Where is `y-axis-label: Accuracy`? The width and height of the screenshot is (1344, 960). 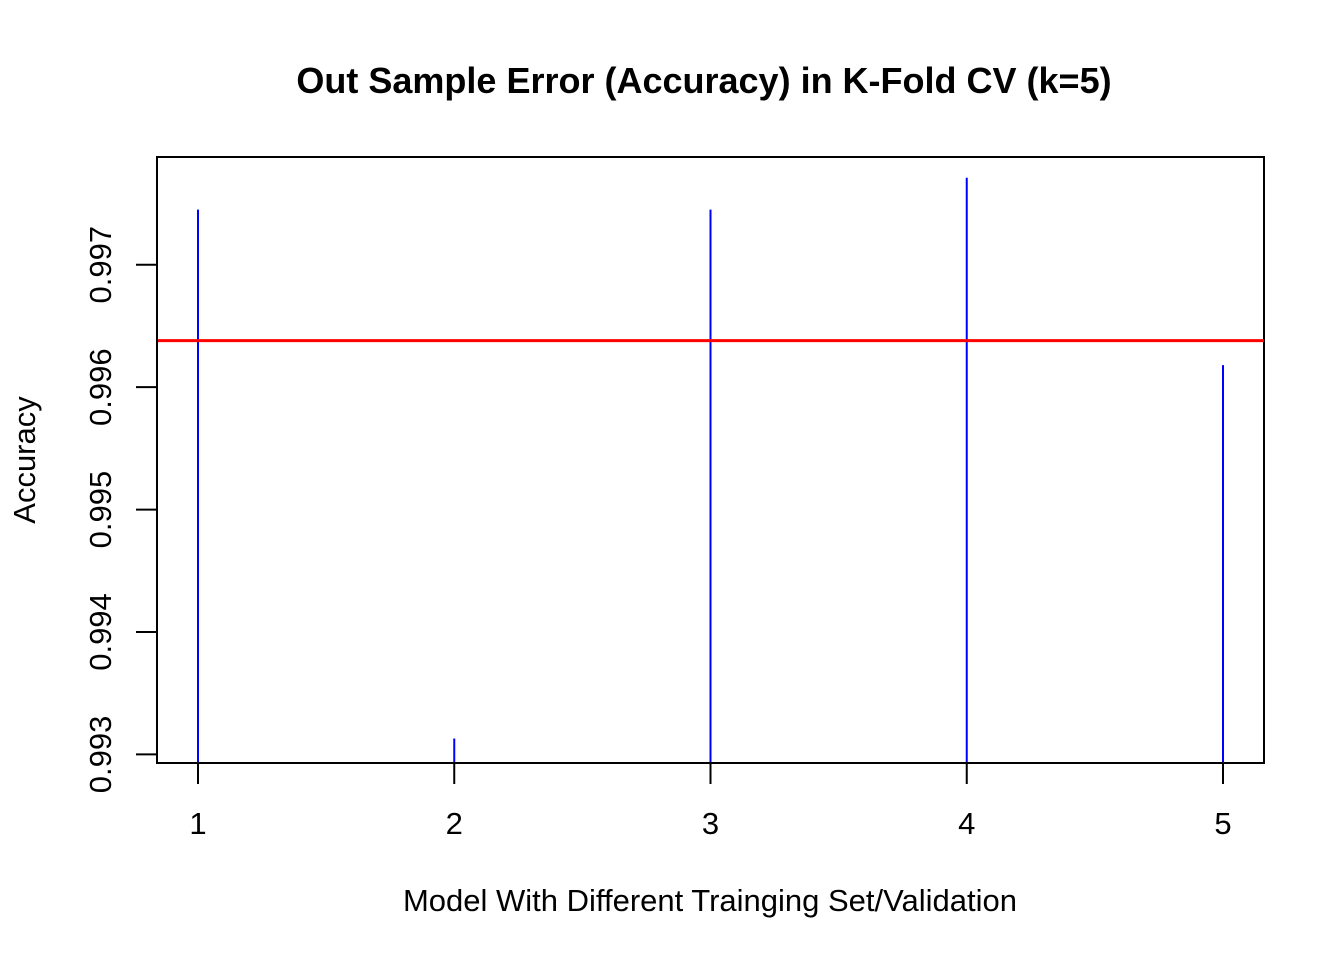 y-axis-label: Accuracy is located at coordinates (24, 460).